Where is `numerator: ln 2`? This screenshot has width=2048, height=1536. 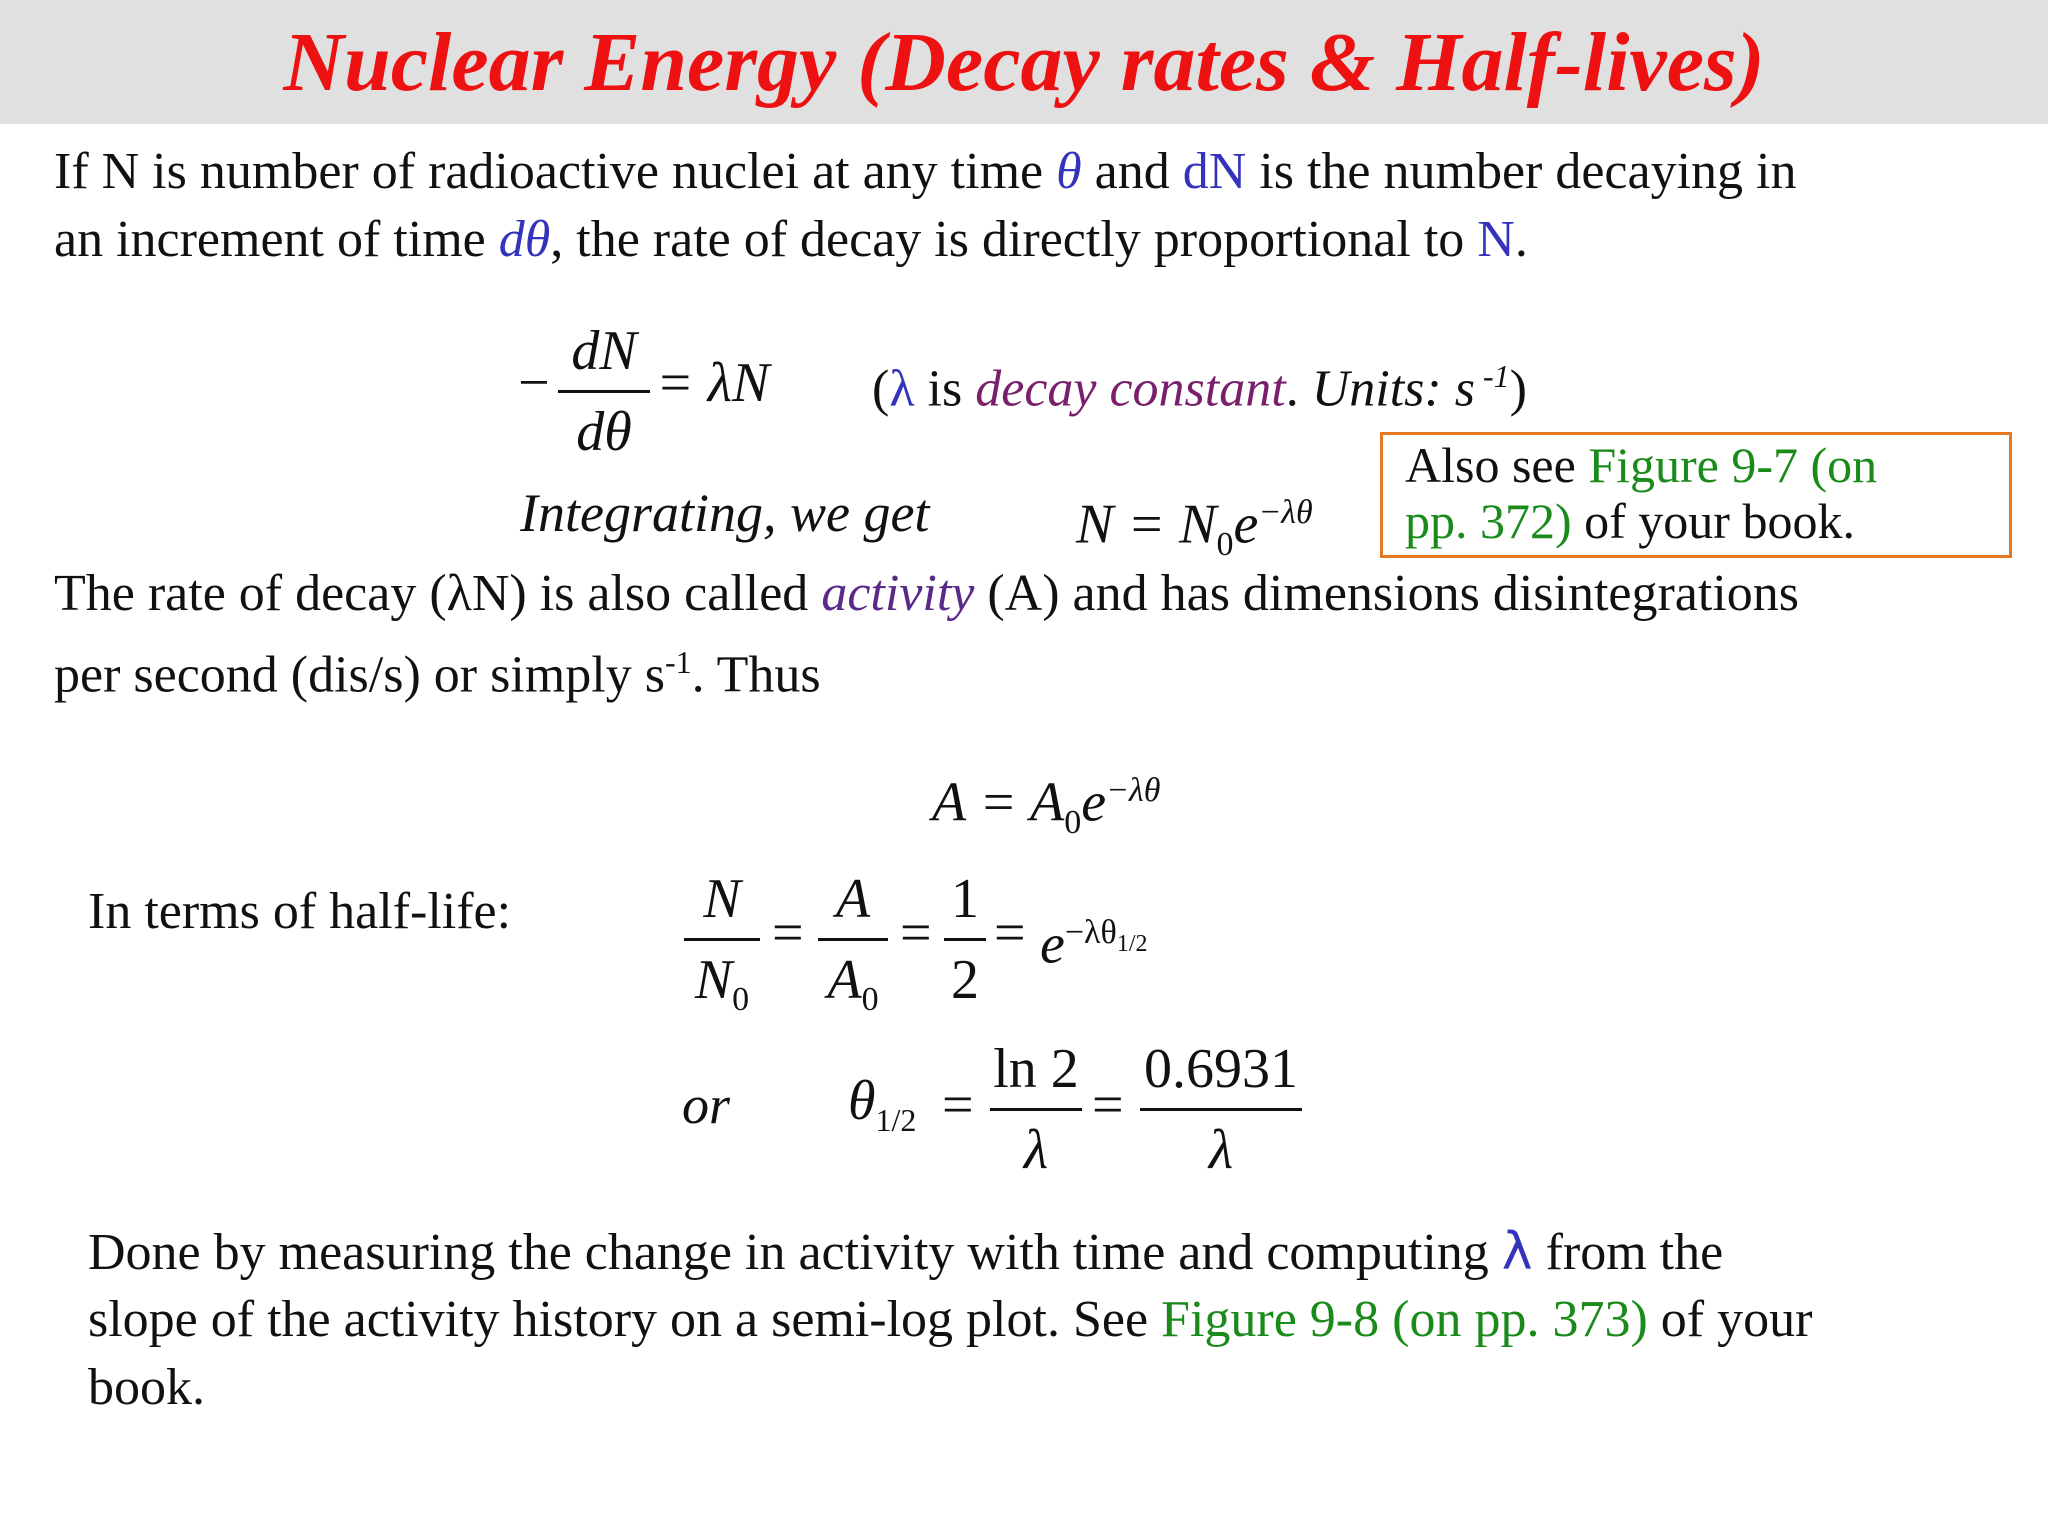 numerator: ln 2 is located at coordinates (1036, 1069).